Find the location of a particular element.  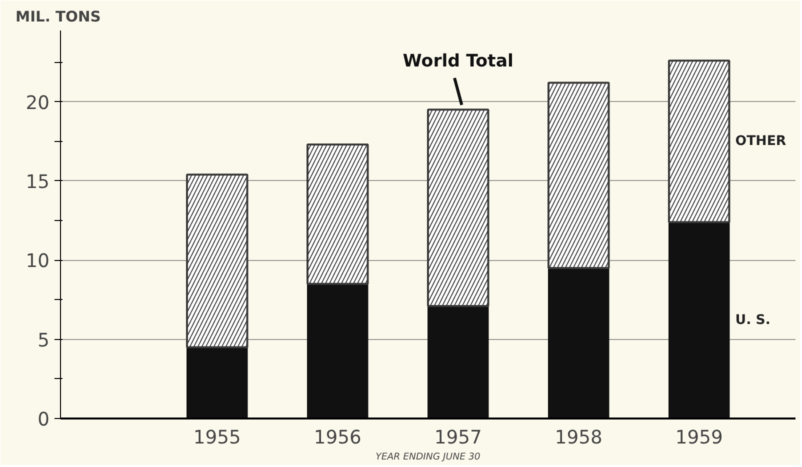

y-tick-label: 5 is located at coordinates (44, 341).